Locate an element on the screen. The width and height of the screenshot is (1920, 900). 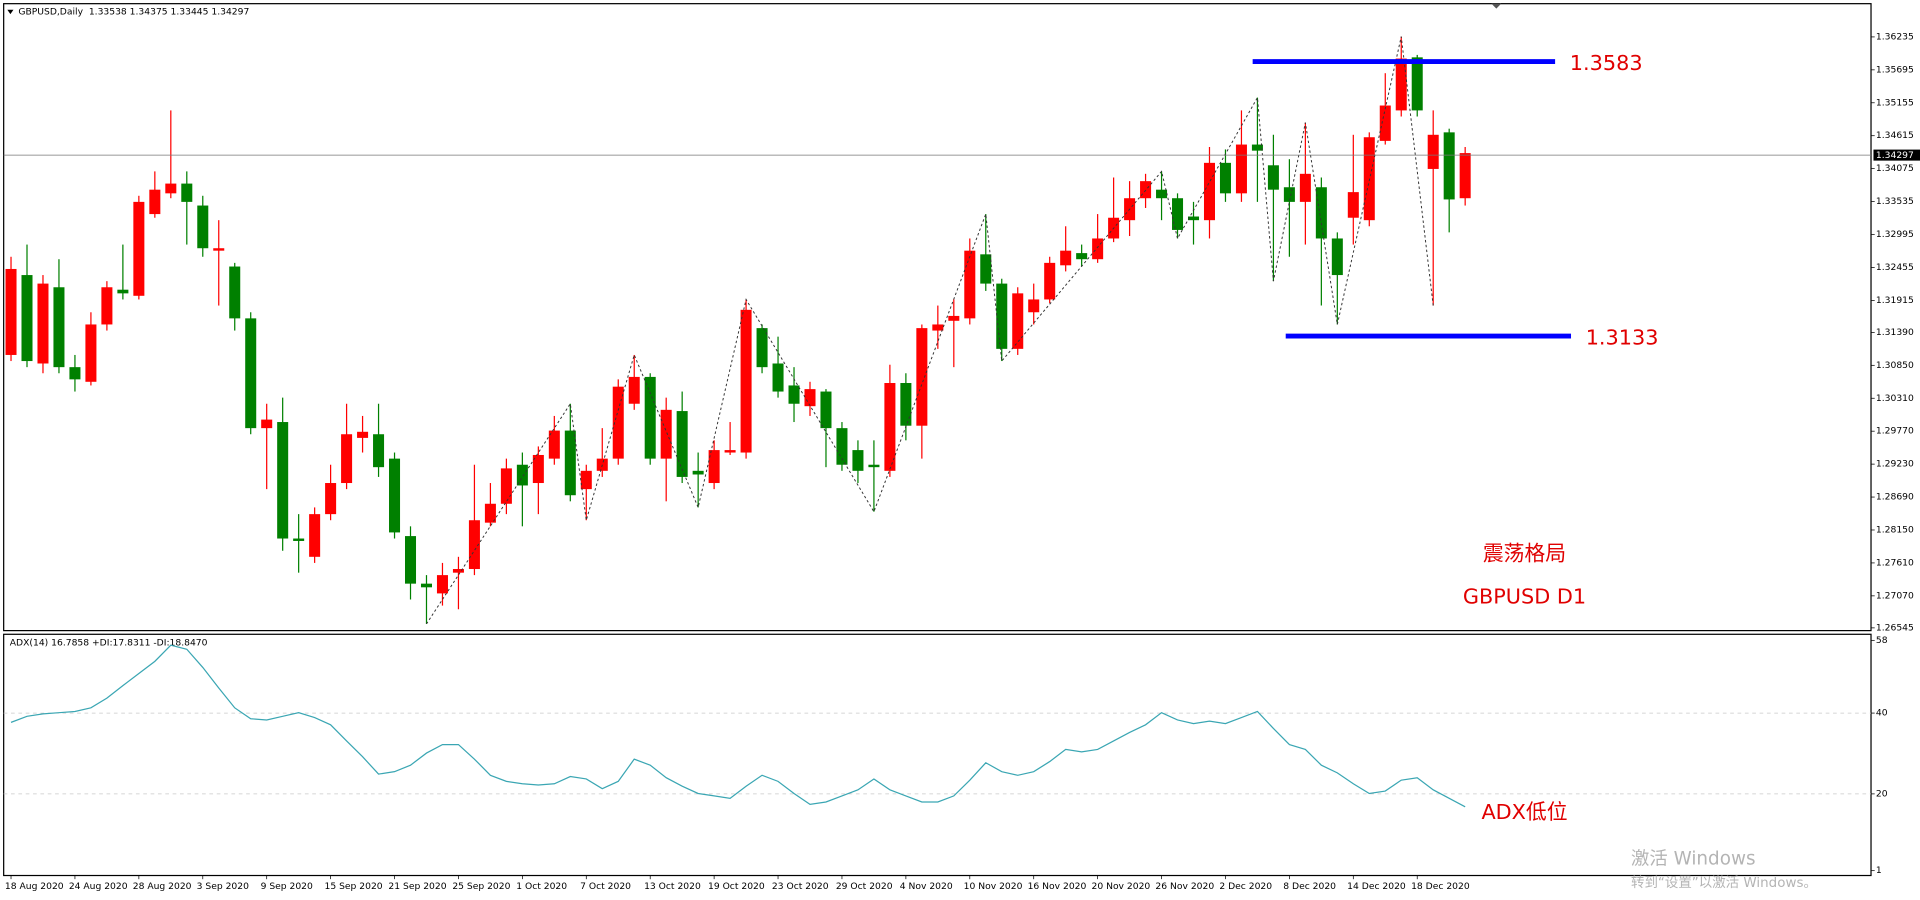
x-tick-label: 28 Aug 2020 is located at coordinates (162, 886).